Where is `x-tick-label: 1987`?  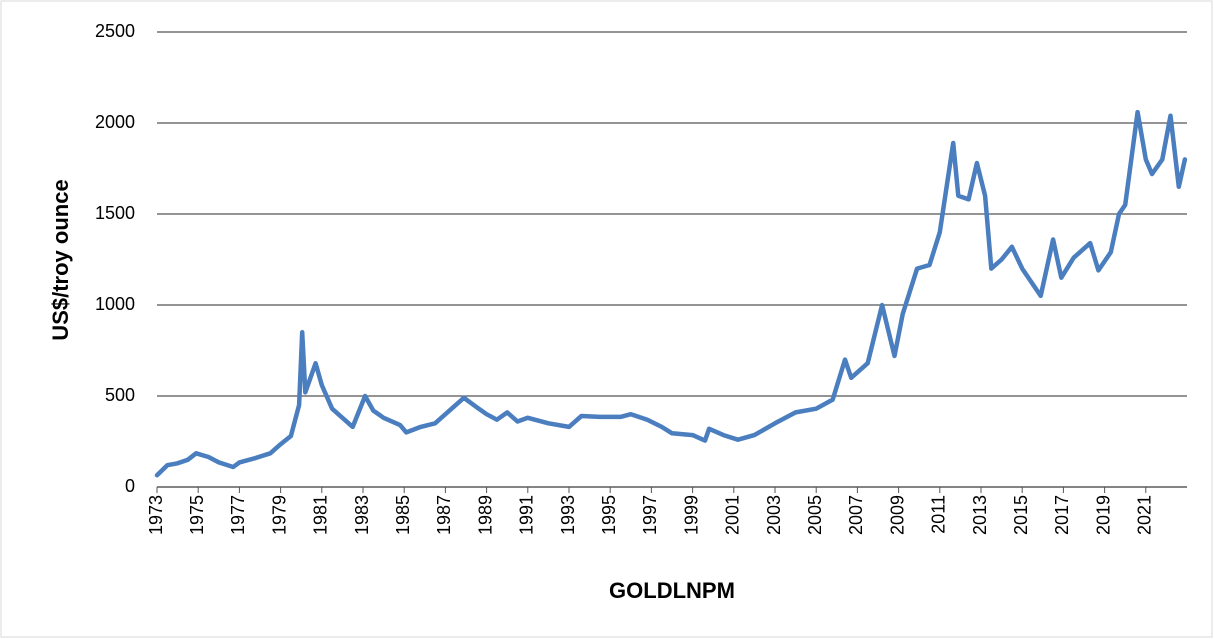 x-tick-label: 1987 is located at coordinates (444, 515).